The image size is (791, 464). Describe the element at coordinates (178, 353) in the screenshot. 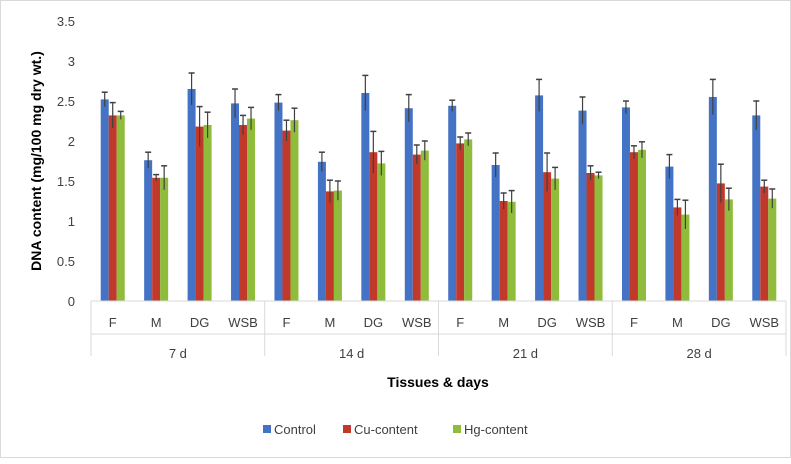

I see `group-label: 7 d` at that location.